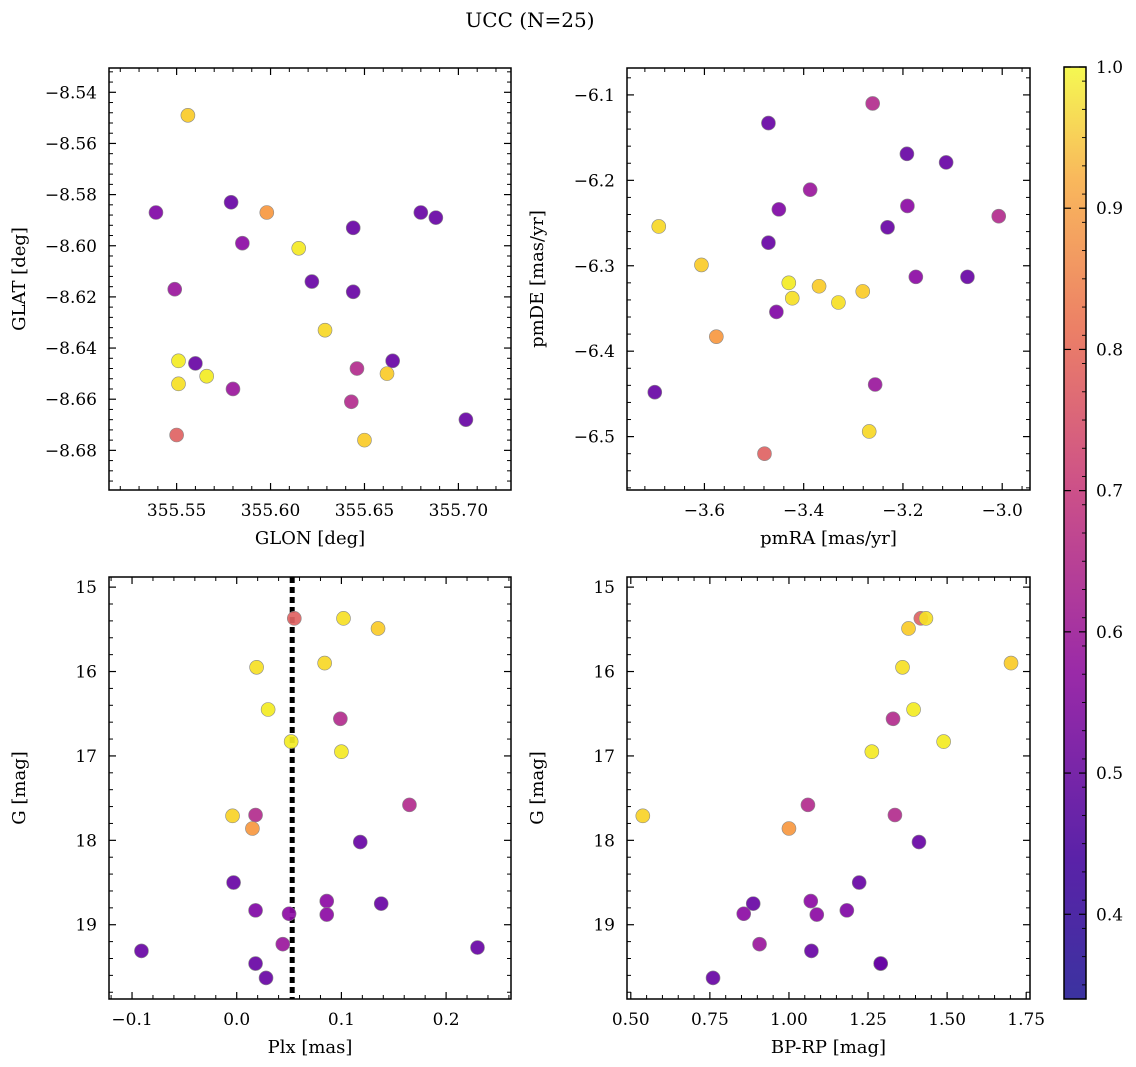  I want to click on figure-title: UCC (N=25), so click(529, 20).